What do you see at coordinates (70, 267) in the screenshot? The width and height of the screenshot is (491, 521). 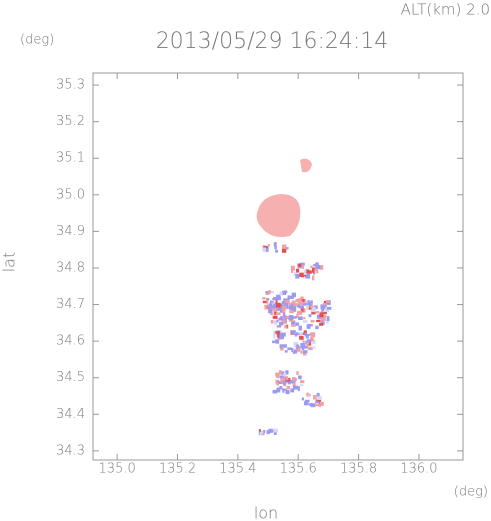 I see `y-tick-label: 34.8` at bounding box center [70, 267].